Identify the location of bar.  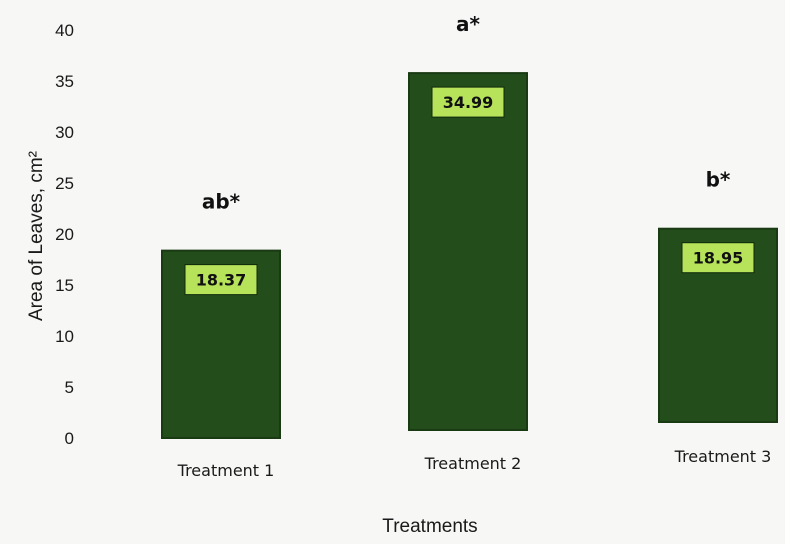
(468, 252).